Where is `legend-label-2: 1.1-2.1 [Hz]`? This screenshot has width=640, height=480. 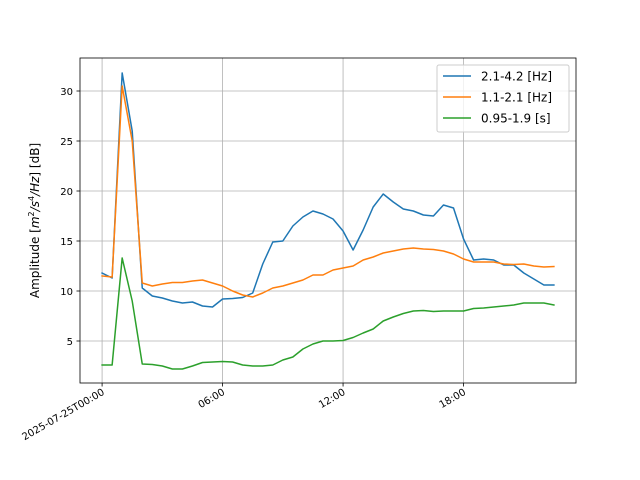 legend-label-2: 1.1-2.1 [Hz] is located at coordinates (516, 98).